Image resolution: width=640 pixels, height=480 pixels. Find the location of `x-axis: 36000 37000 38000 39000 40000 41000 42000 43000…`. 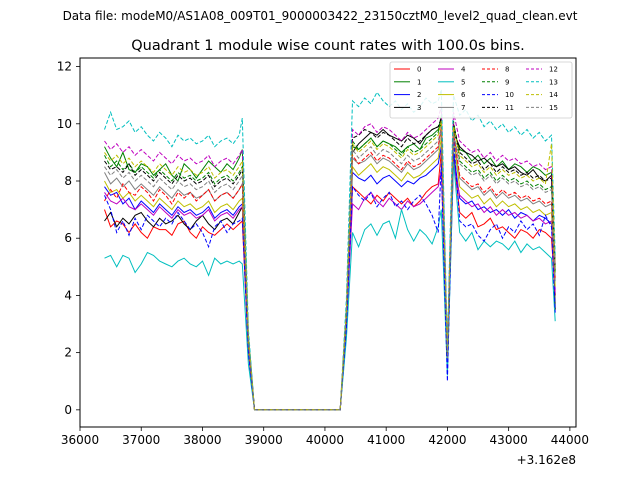

x-axis: 36000 37000 38000 39000 40000 41000 42000 43000… is located at coordinates (325, 437).